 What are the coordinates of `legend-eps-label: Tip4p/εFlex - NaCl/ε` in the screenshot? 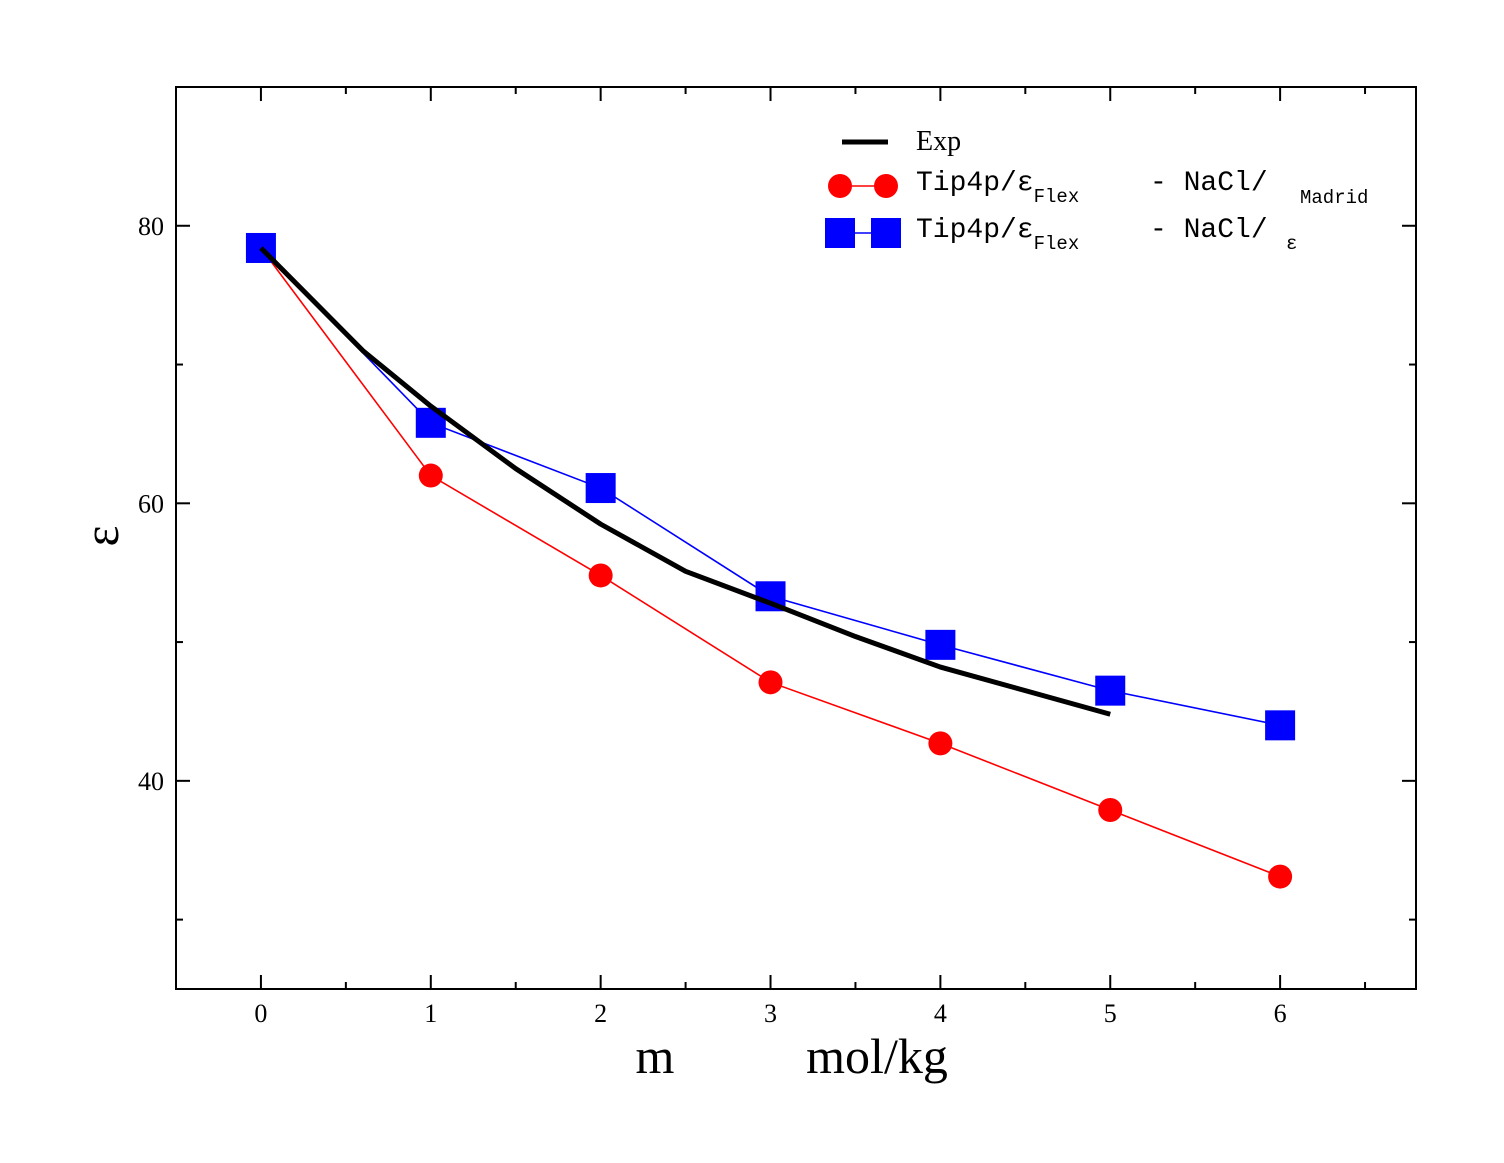 It's located at (1106, 235).